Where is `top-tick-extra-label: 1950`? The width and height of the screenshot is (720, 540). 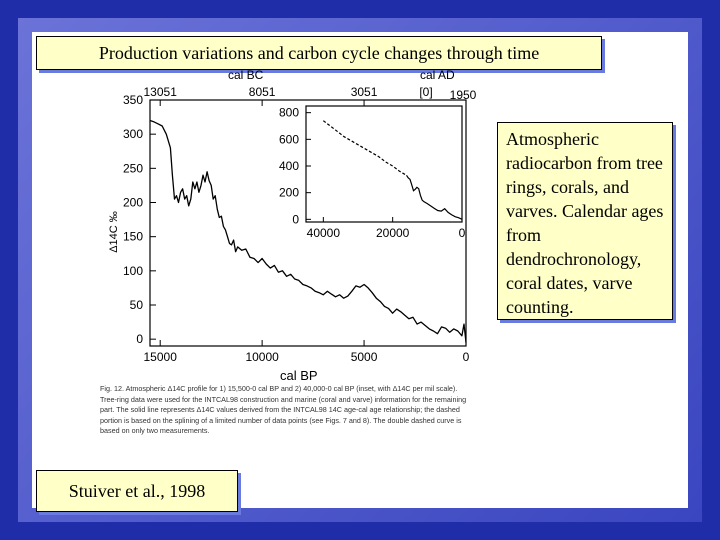
top-tick-extra-label: 1950 is located at coordinates (463, 95).